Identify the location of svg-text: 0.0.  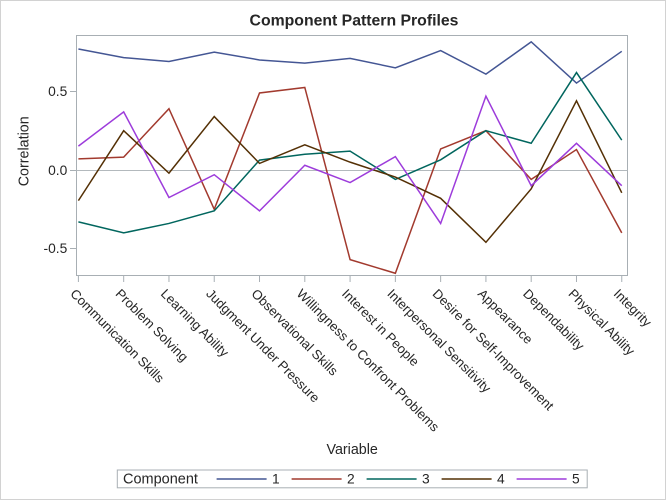
(58, 170).